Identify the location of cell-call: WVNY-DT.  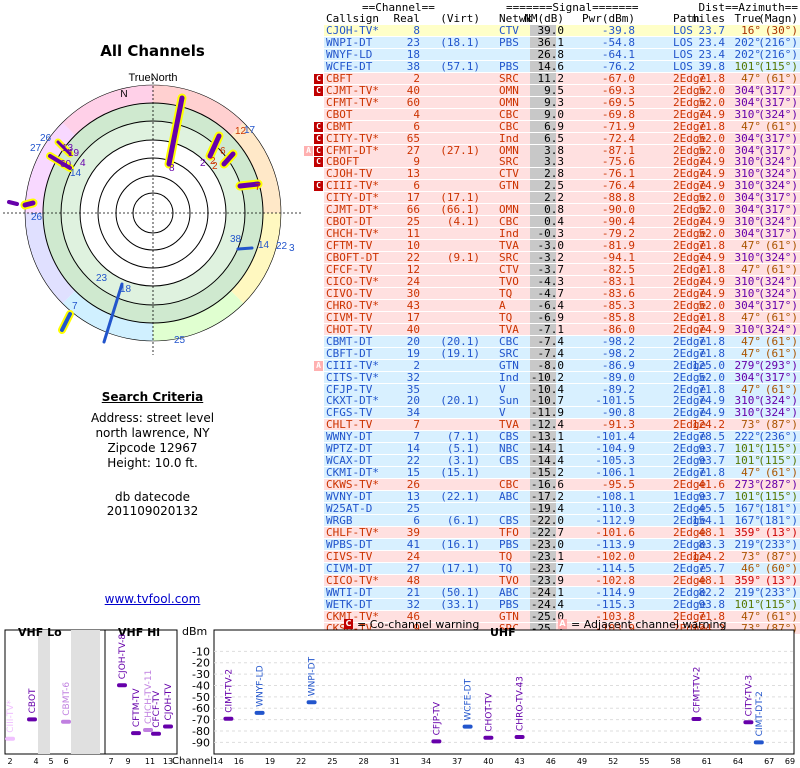
(349, 497).